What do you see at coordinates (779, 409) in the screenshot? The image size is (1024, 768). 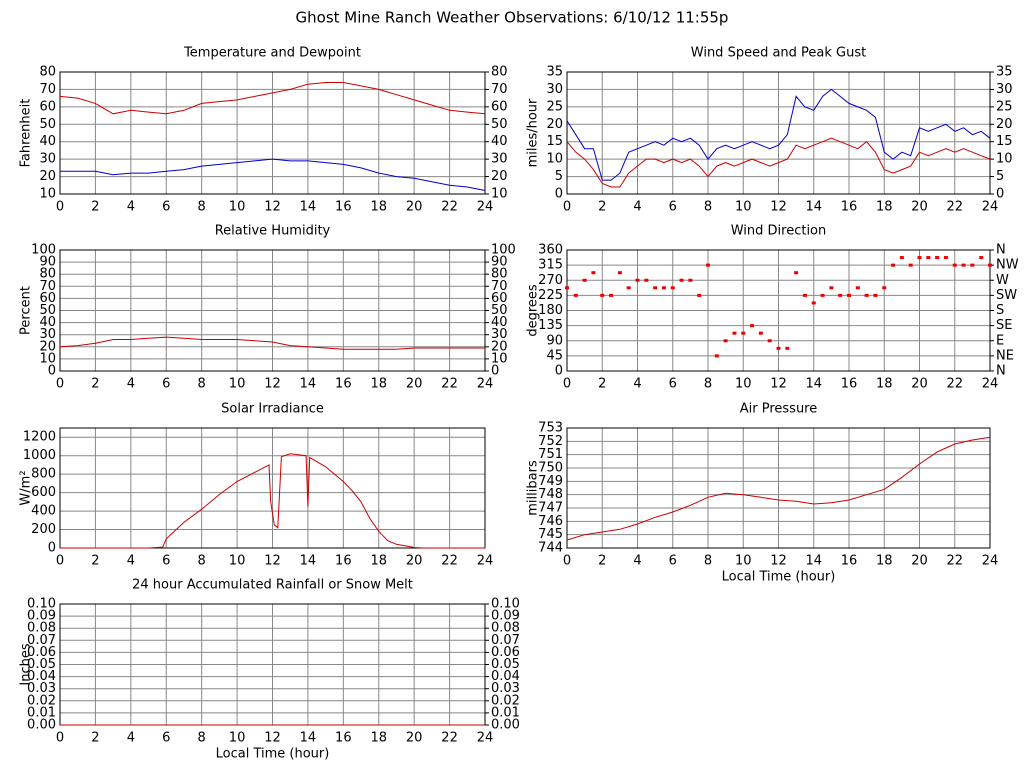 I see `chart-title: Air Pressure` at bounding box center [779, 409].